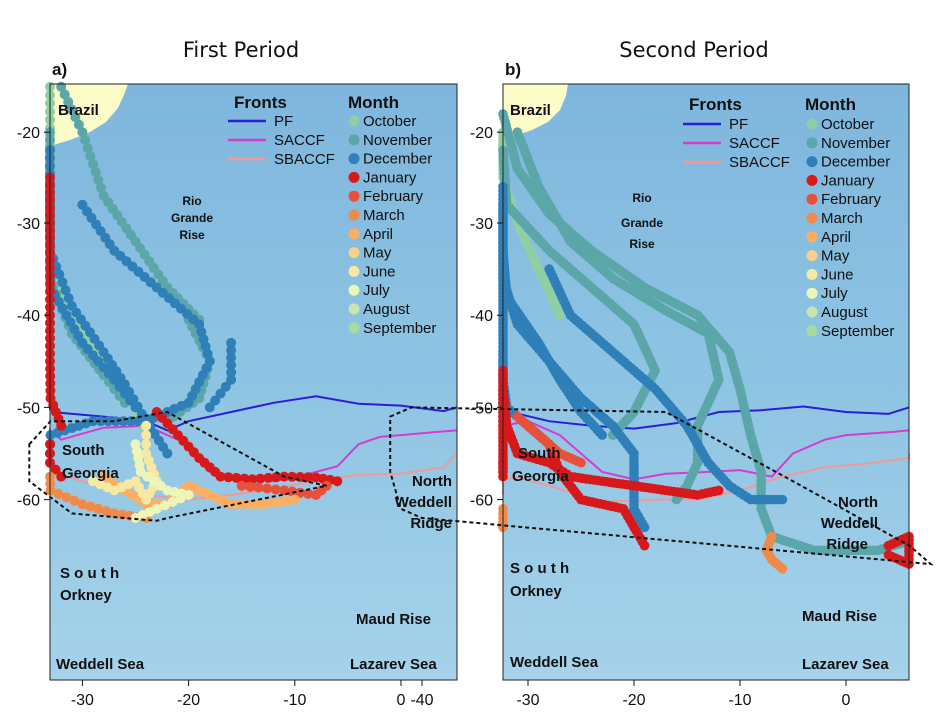 This screenshot has height=720, width=944. Describe the element at coordinates (304, 159) in the screenshot. I see `panel-a-sbaccf-label: SBACCF` at that location.